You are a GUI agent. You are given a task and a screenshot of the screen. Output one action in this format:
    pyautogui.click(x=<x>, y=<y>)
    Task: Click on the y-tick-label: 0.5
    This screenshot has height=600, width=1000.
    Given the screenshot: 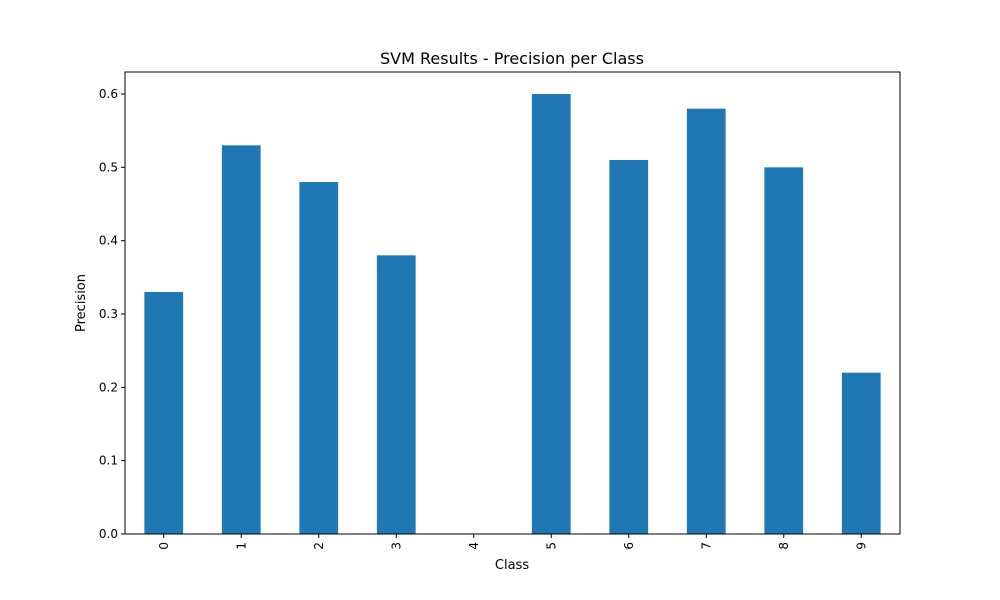 What is the action you would take?
    pyautogui.click(x=108, y=167)
    